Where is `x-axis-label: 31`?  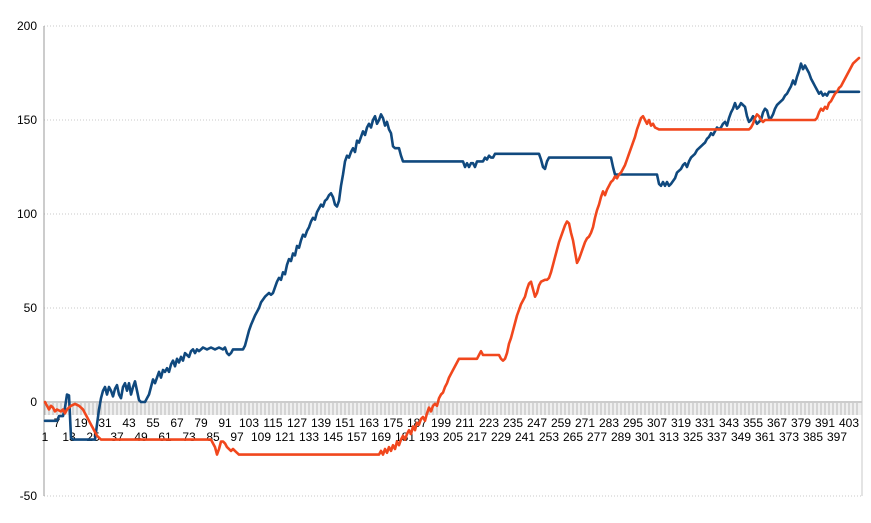
x-axis-label: 31 is located at coordinates (105, 423).